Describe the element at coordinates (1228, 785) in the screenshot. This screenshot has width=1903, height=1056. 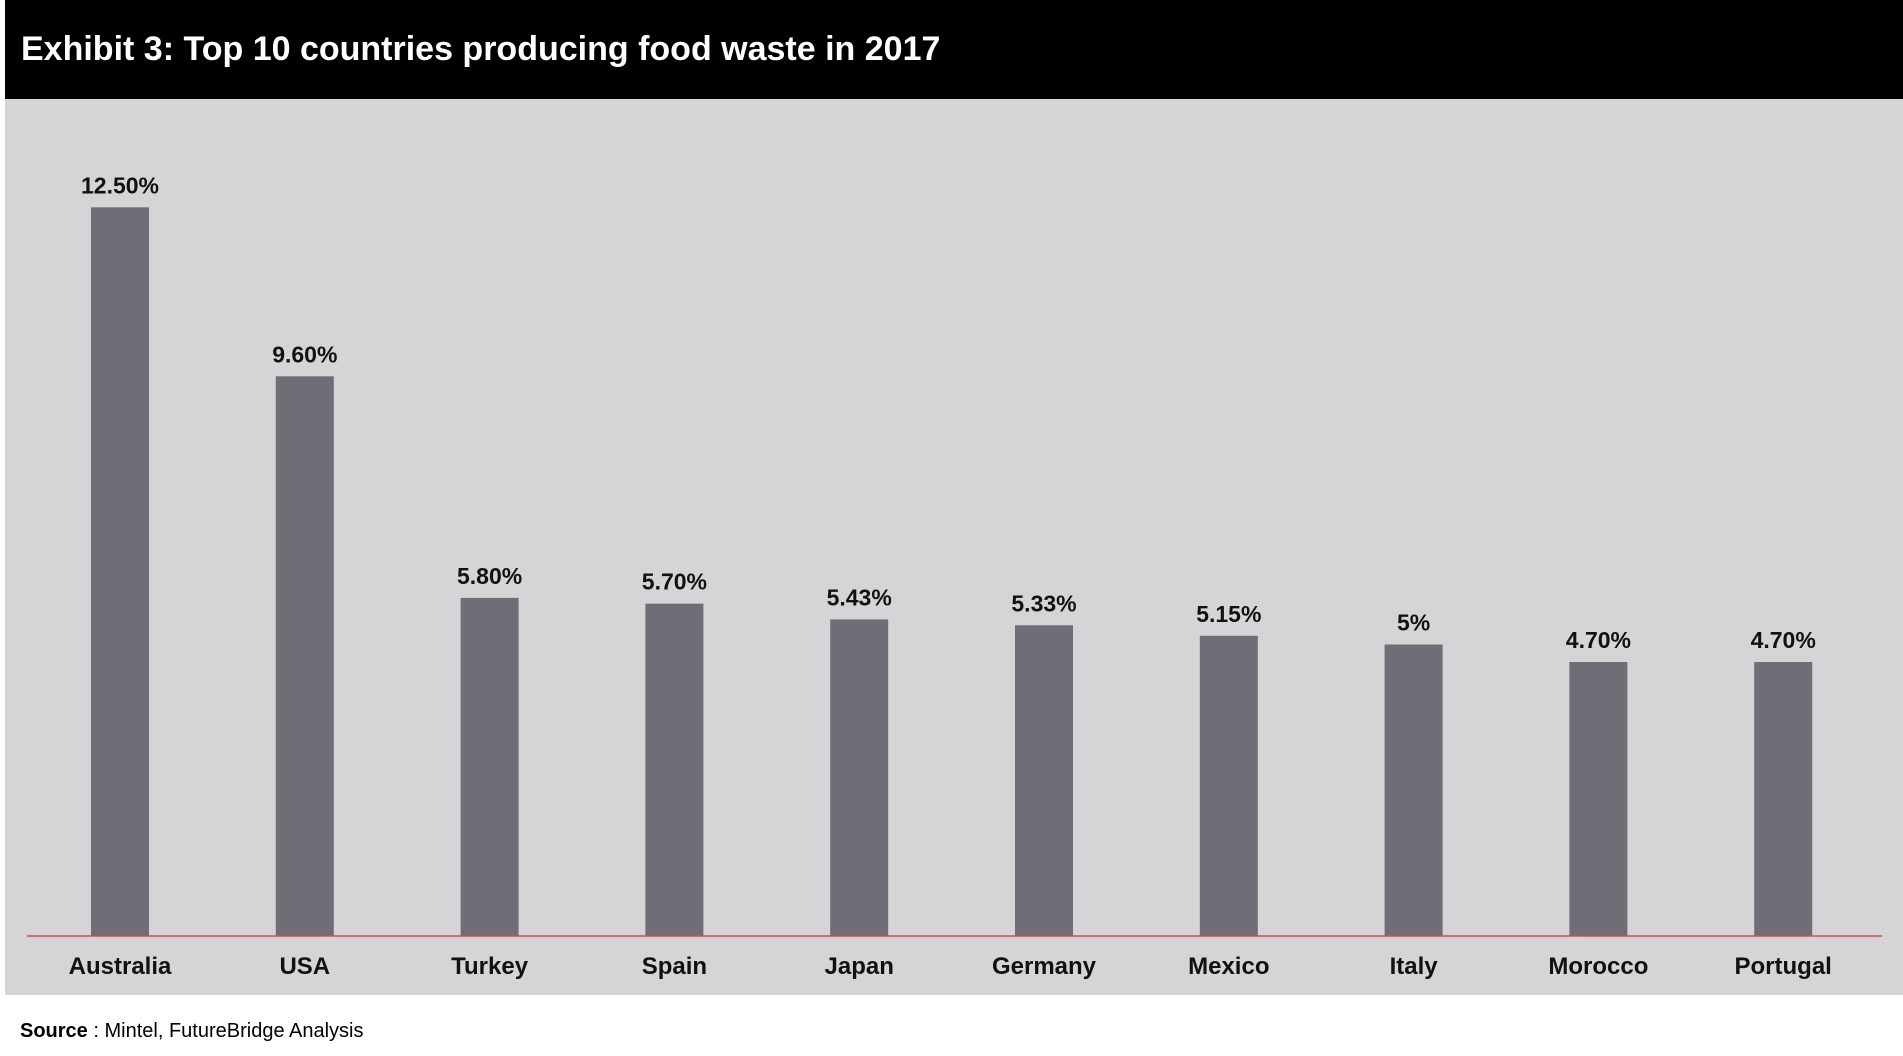
I see `bar-mexico` at that location.